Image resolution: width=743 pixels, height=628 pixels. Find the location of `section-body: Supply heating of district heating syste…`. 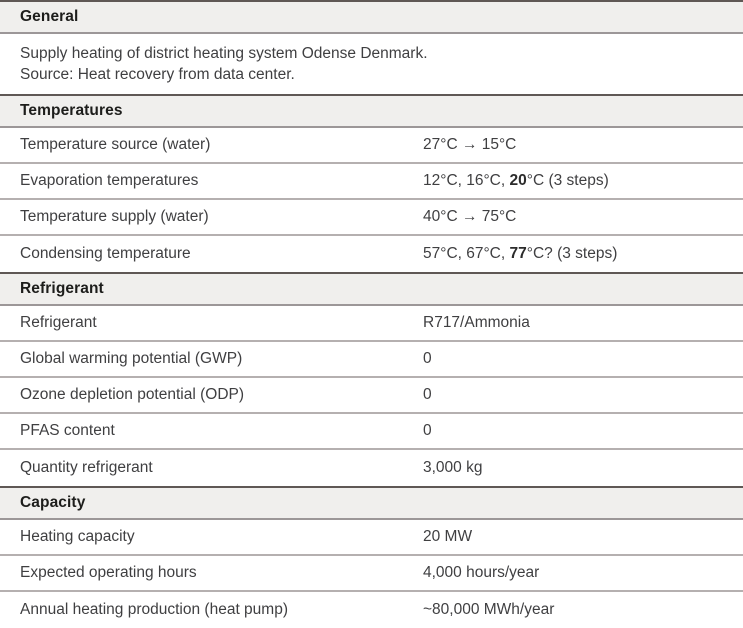

section-body: Supply heating of district heating syste… is located at coordinates (371, 64).